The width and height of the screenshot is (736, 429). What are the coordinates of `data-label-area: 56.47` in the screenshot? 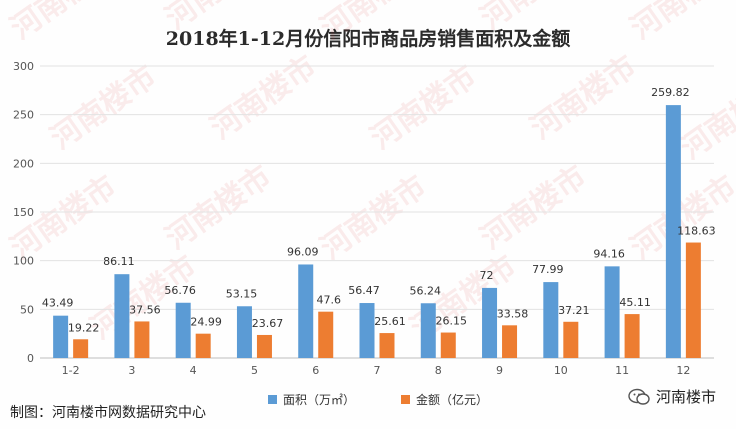 It's located at (364, 290).